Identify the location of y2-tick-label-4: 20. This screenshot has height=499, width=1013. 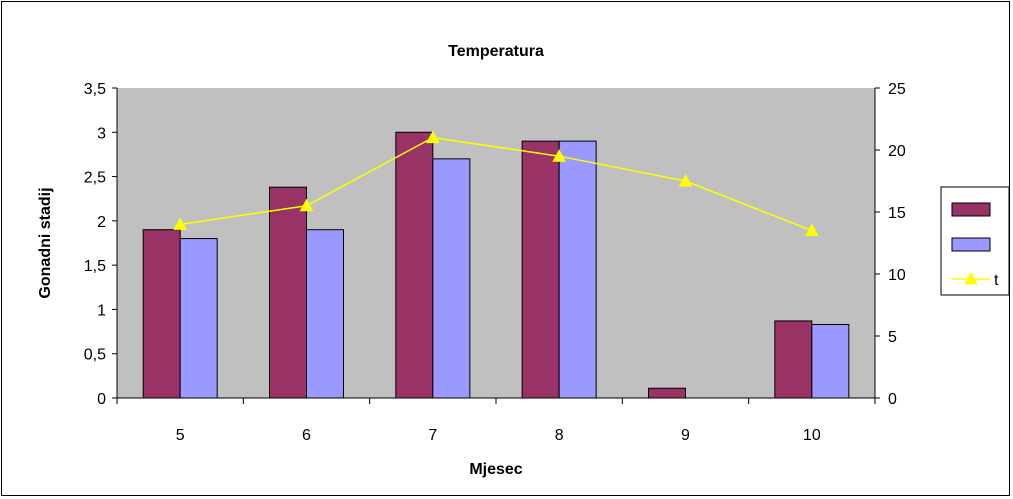
(897, 151).